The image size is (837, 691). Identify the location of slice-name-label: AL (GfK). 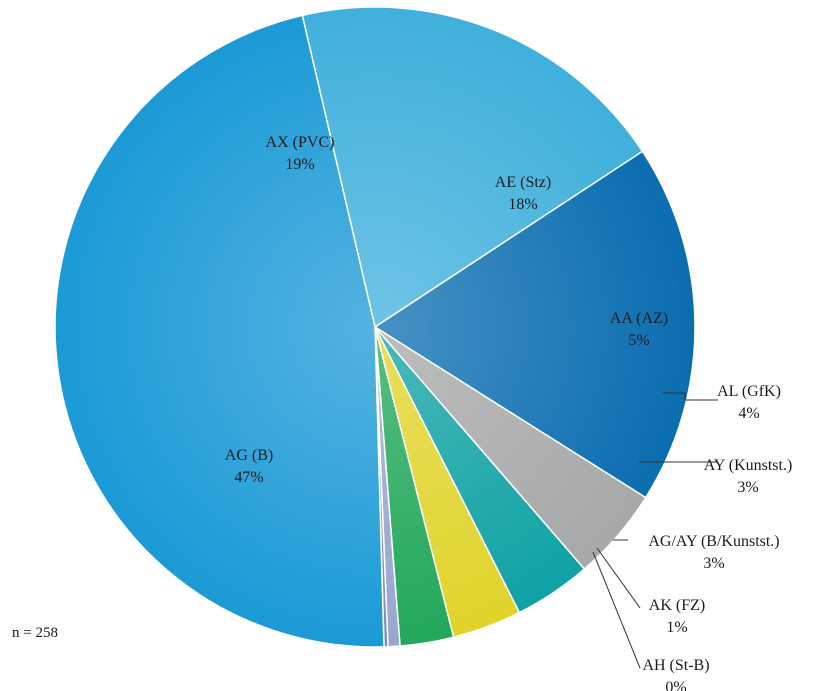
(749, 391).